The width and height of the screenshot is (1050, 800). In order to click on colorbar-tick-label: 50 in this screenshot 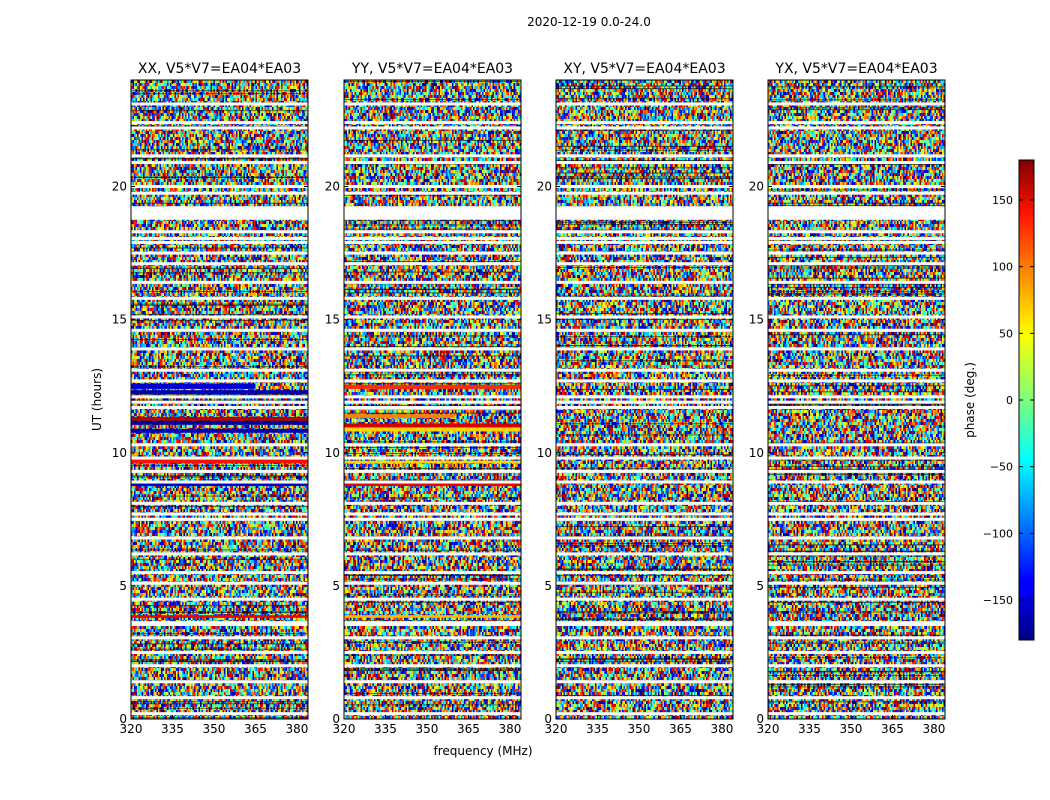, I will do `click(1006, 333)`.